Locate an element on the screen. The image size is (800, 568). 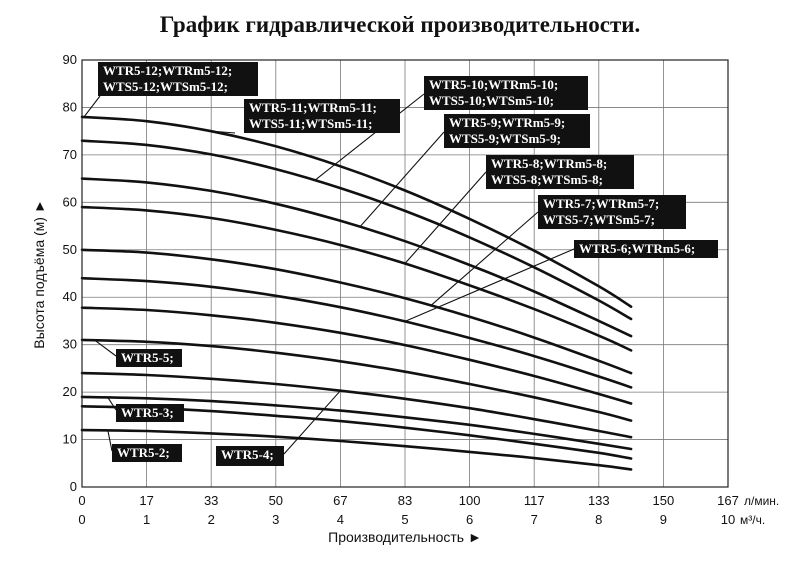
x-unit-primary: л/мин. is located at coordinates (761, 501).